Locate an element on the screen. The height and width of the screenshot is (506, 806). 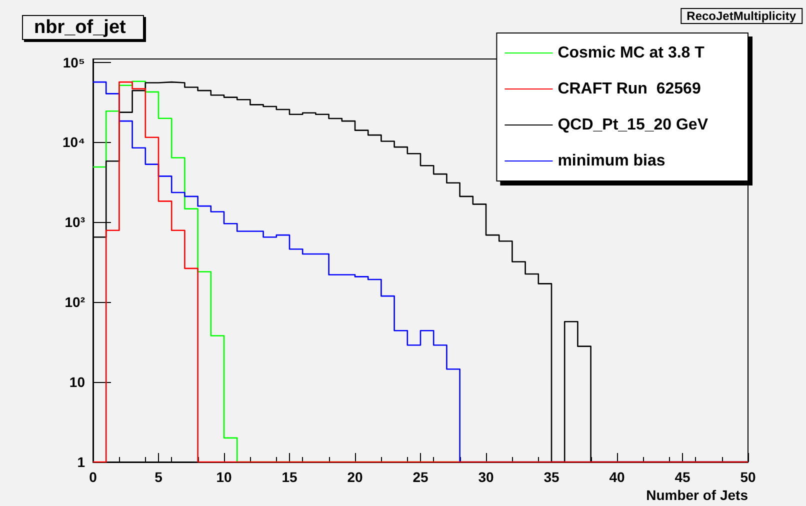
x-tick-label: 20 is located at coordinates (355, 477).